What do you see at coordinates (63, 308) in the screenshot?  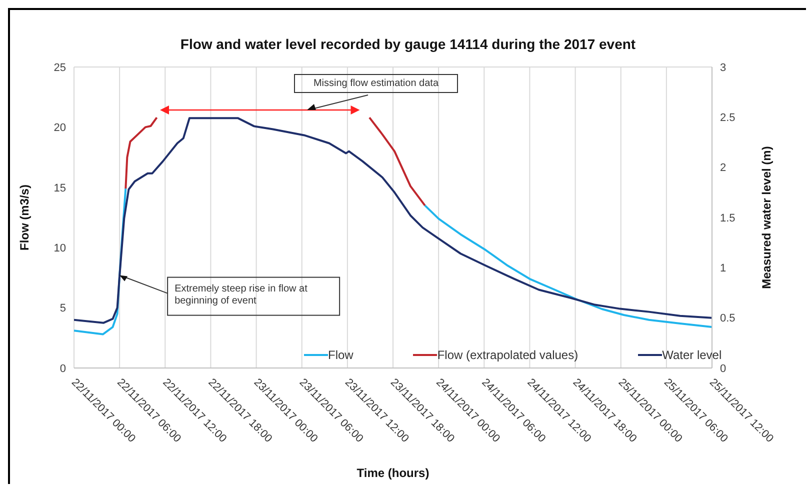 I see `y-tick-label: 5` at bounding box center [63, 308].